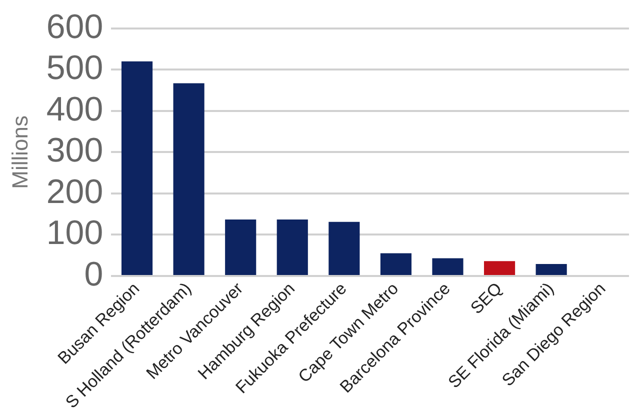 The width and height of the screenshot is (633, 416). I want to click on y-tick-label: 500, so click(75, 68).